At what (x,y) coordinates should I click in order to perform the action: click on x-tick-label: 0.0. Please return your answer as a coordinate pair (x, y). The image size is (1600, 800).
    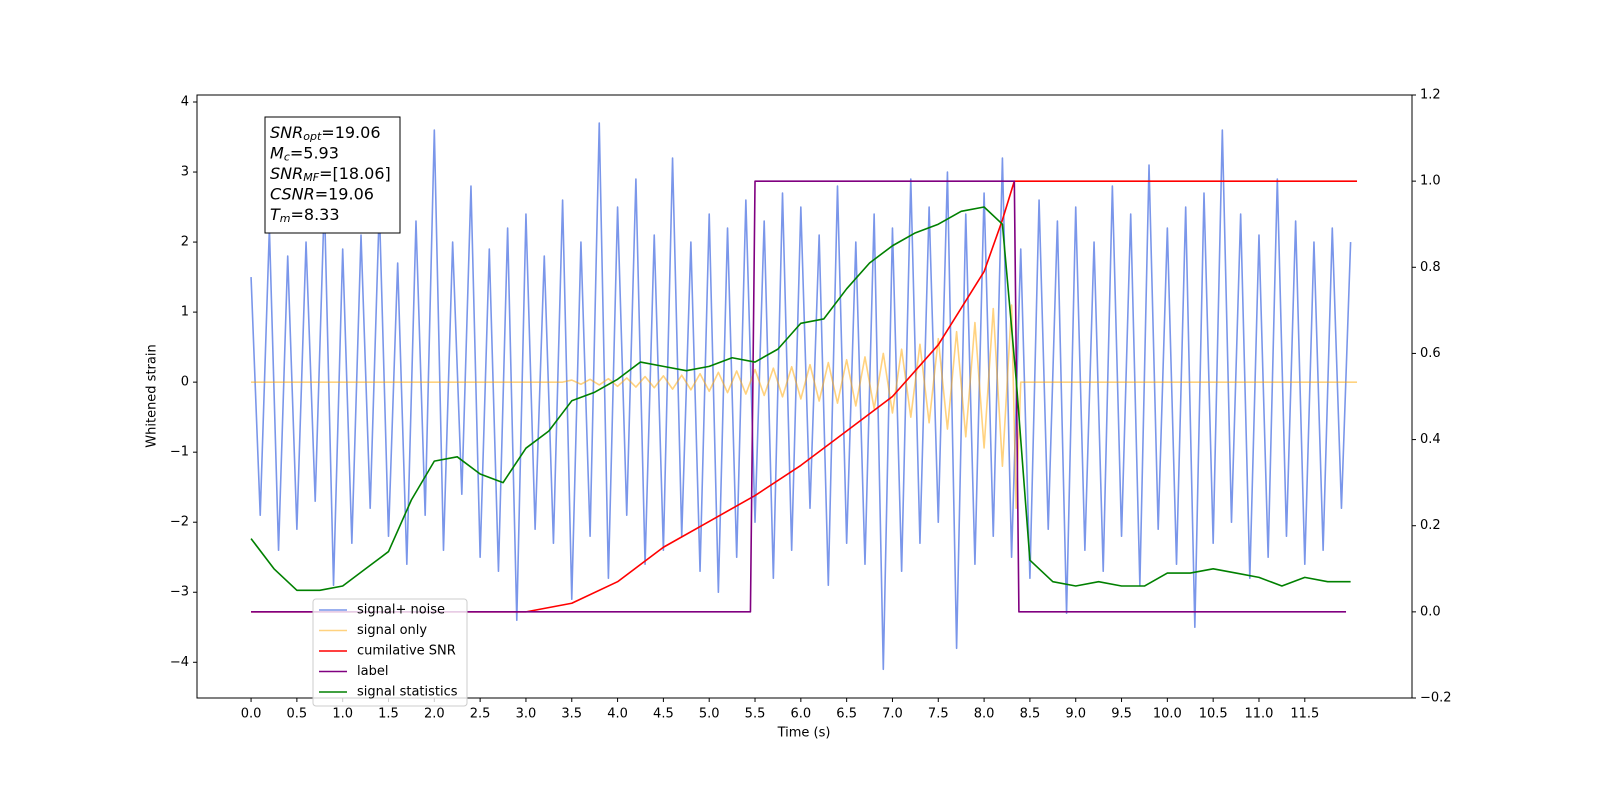
    Looking at the image, I should click on (251, 714).